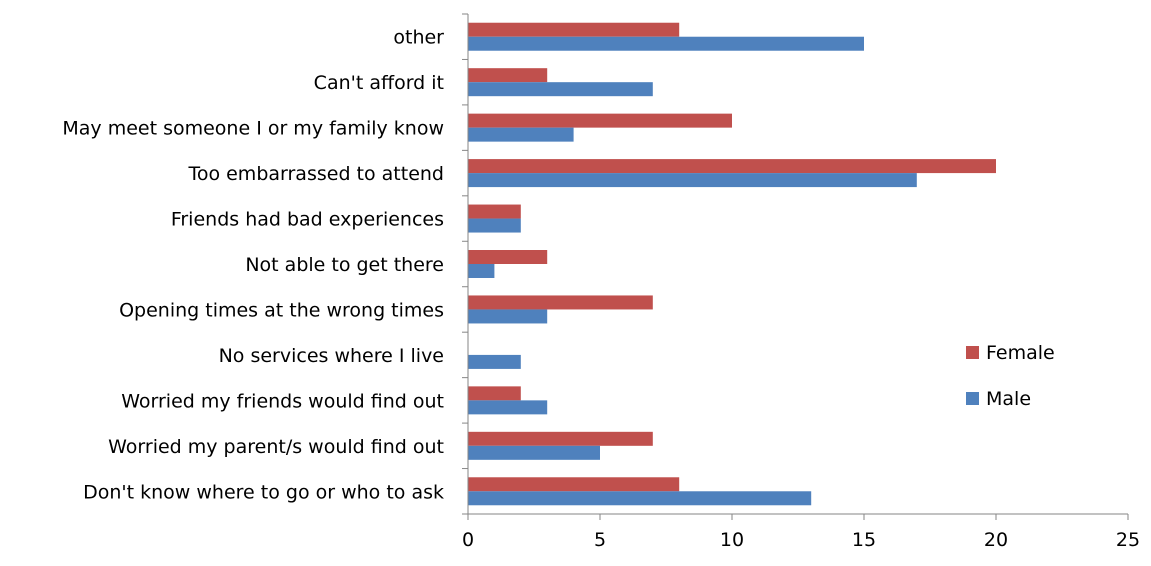 Image resolution: width=1151 pixels, height=566 pixels. Describe the element at coordinates (1020, 353) in the screenshot. I see `legend-label-female: Female` at that location.